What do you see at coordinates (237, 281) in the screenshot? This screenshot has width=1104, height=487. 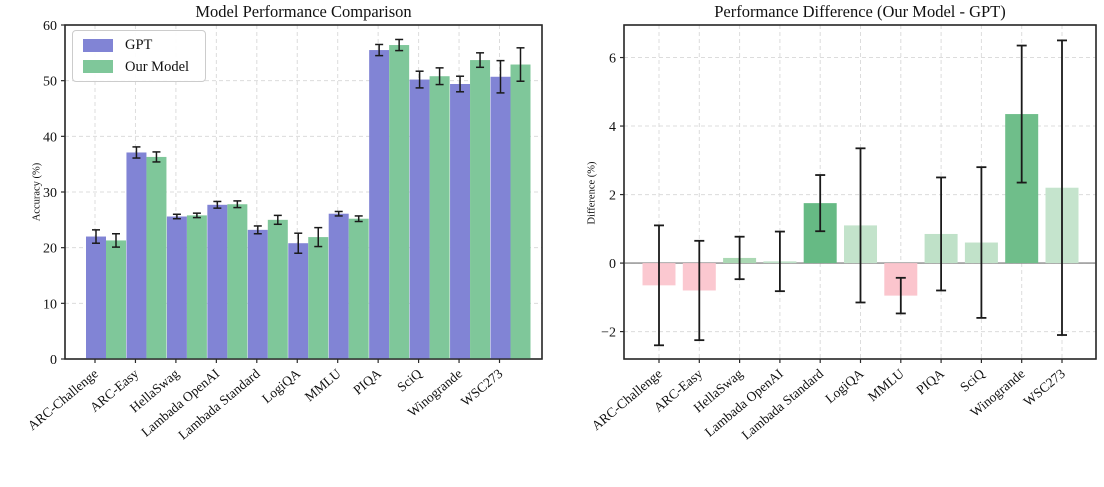 I see `bar-our-model-Lambada OpenAI` at bounding box center [237, 281].